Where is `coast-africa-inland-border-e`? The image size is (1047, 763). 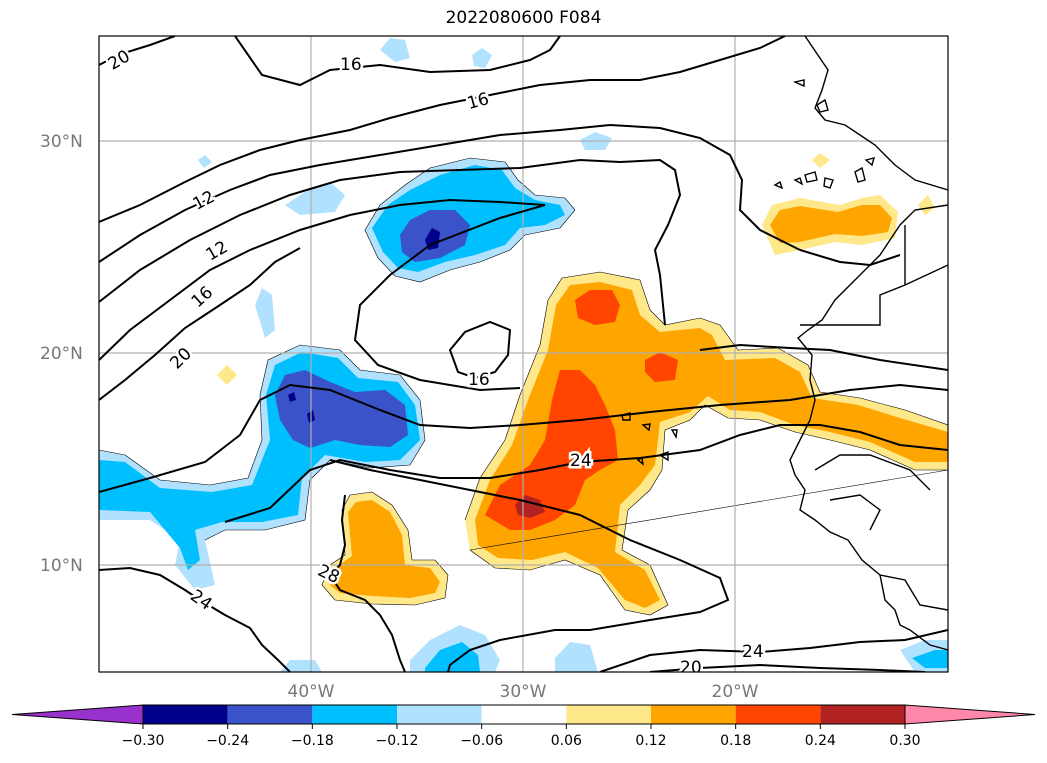
coast-africa-inland-border-e is located at coordinates (913, 592).